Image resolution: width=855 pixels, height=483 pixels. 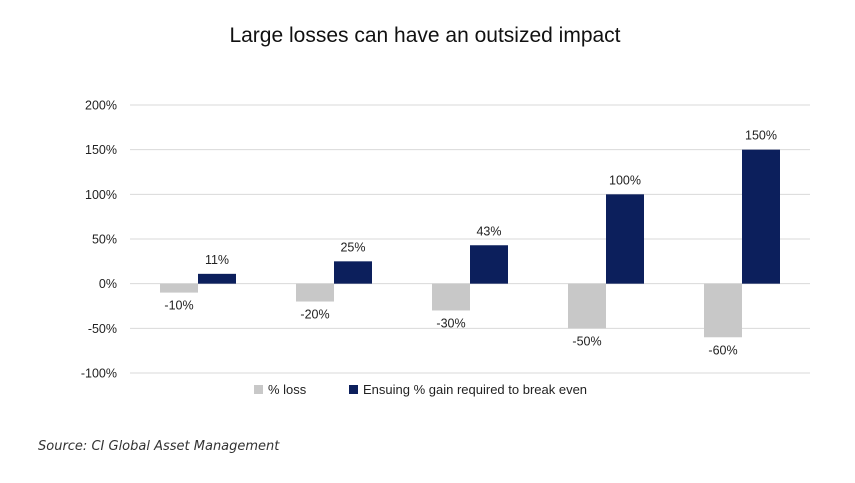 What do you see at coordinates (475, 389) in the screenshot?
I see `legend-label: Ensuing % gain required to break even` at bounding box center [475, 389].